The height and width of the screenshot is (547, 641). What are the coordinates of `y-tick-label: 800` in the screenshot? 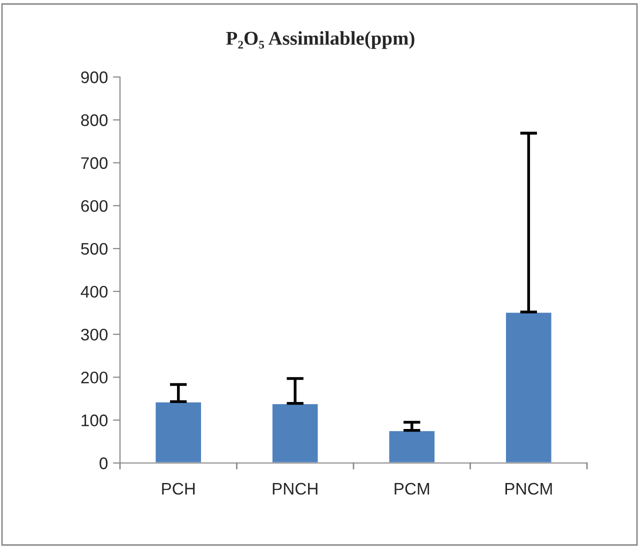 It's located at (94, 120).